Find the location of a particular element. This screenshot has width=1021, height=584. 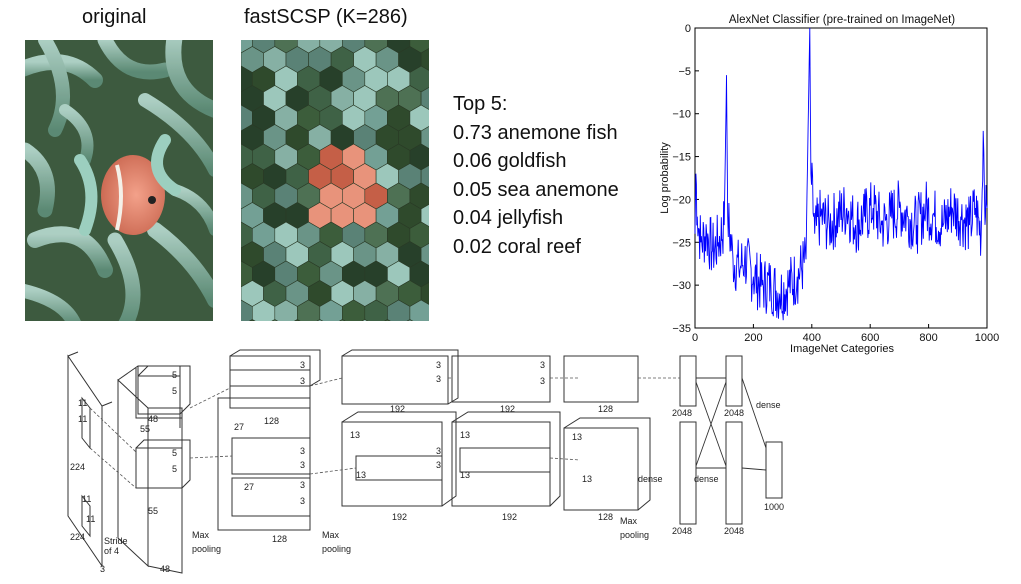

x-tick-label: 600 is located at coordinates (870, 338).